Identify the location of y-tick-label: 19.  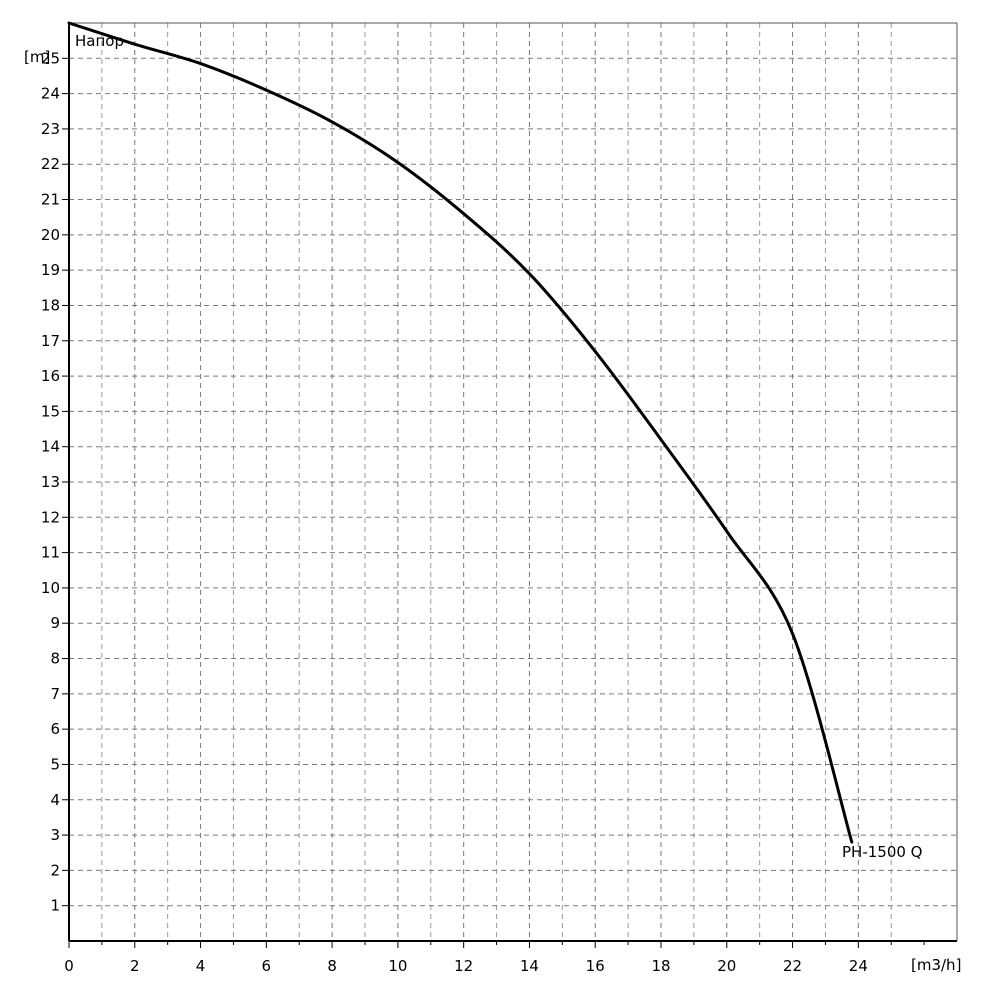
(50, 270).